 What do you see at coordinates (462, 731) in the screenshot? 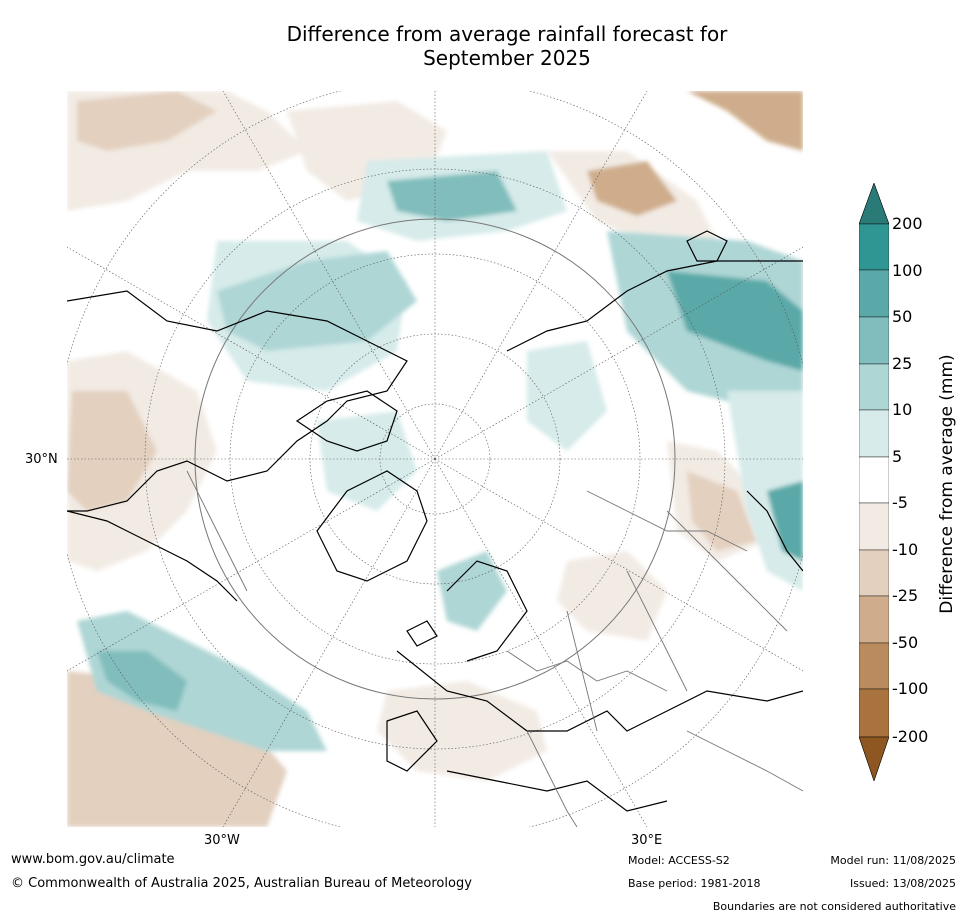
I see `dry-region-south` at bounding box center [462, 731].